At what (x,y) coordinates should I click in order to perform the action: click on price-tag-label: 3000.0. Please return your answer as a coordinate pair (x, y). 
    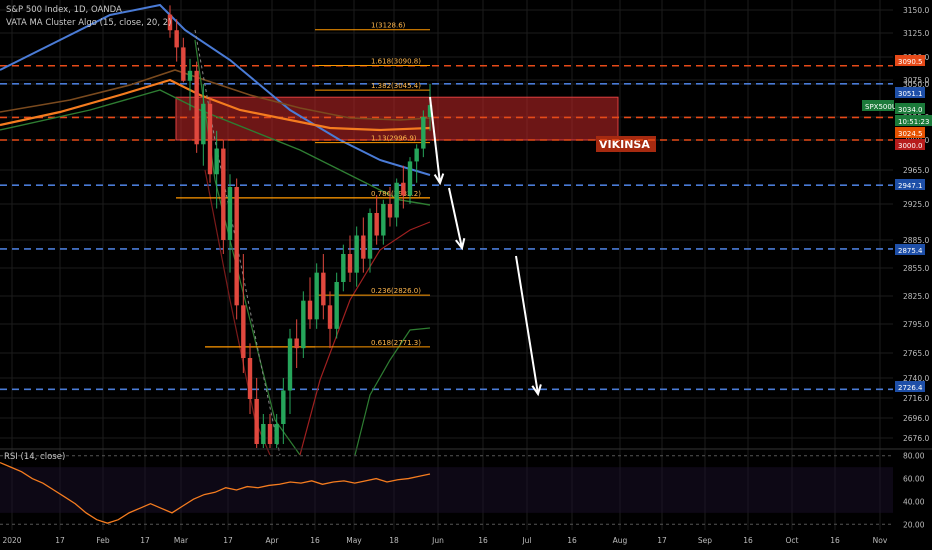
    Looking at the image, I should click on (910, 146).